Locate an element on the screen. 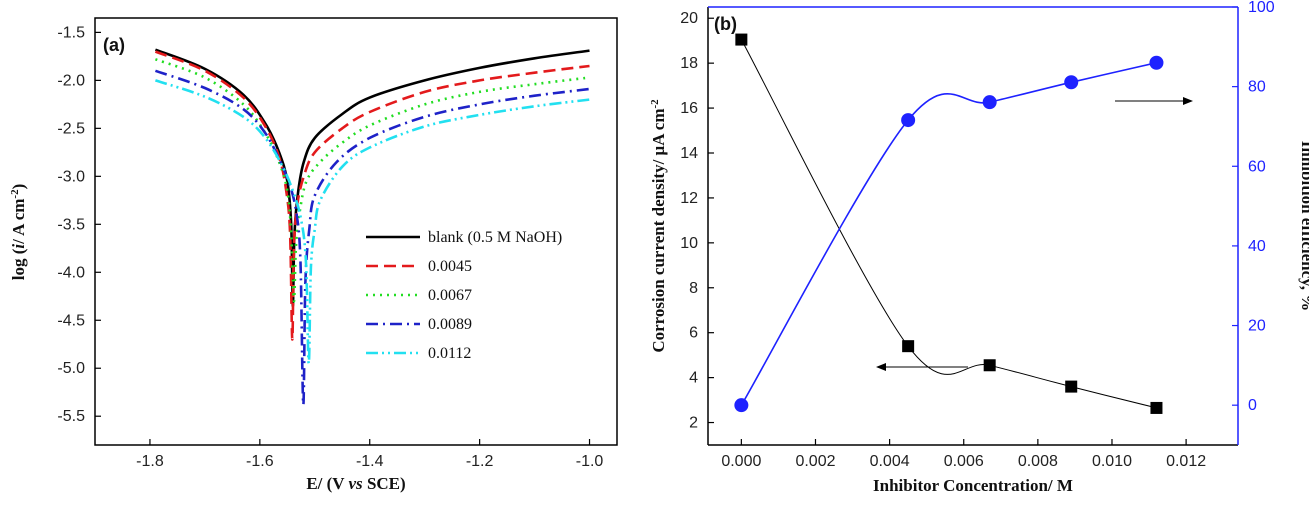 The image size is (1309, 505). panel-b-right-y-tick-label: 60 is located at coordinates (1257, 166).